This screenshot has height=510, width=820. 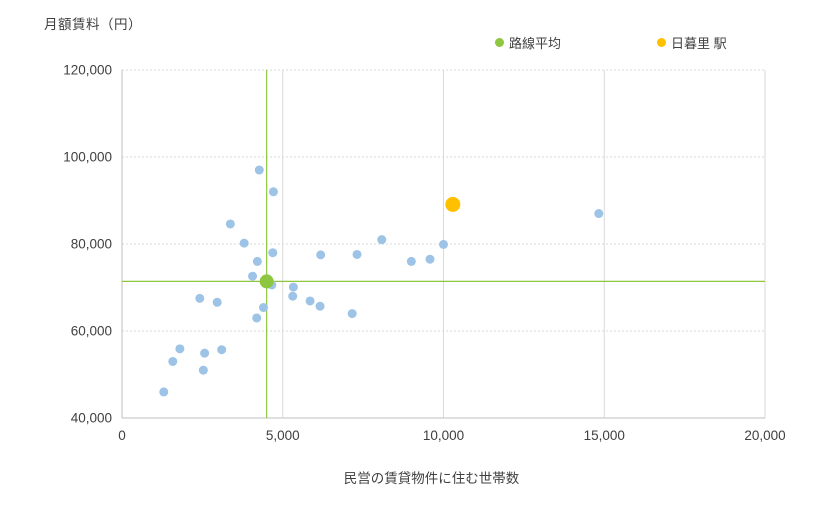 What do you see at coordinates (499, 42) in the screenshot?
I see `route-average-dot-icon` at bounding box center [499, 42].